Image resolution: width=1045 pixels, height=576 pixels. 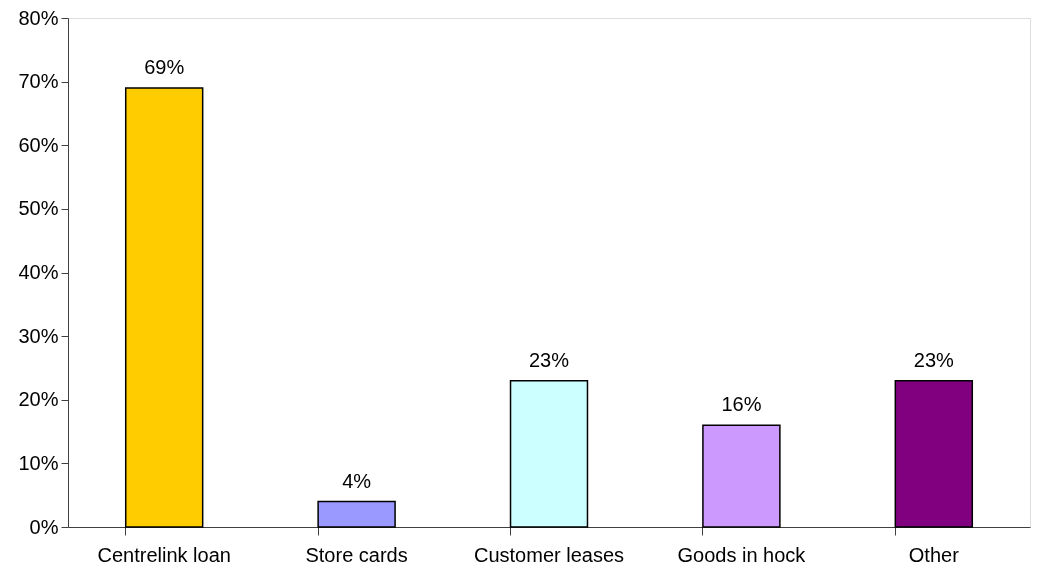 What do you see at coordinates (164, 66) in the screenshot?
I see `data-label: 69%` at bounding box center [164, 66].